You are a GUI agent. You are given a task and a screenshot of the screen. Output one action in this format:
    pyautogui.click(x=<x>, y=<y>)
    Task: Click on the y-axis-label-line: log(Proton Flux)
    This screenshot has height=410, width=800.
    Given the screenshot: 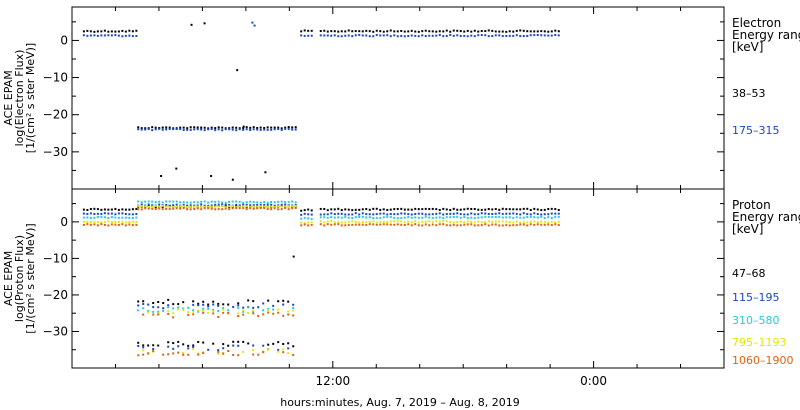 What is the action you would take?
    pyautogui.click(x=19, y=278)
    